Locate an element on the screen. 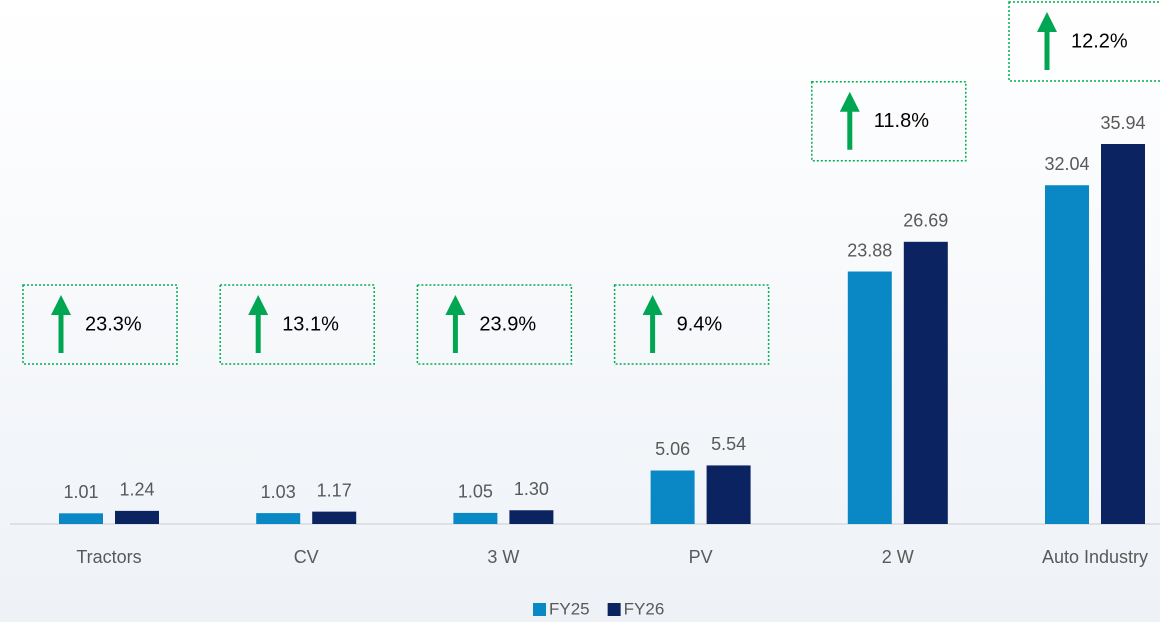 The width and height of the screenshot is (1160, 622). growth-label: 11.8% is located at coordinates (901, 121).